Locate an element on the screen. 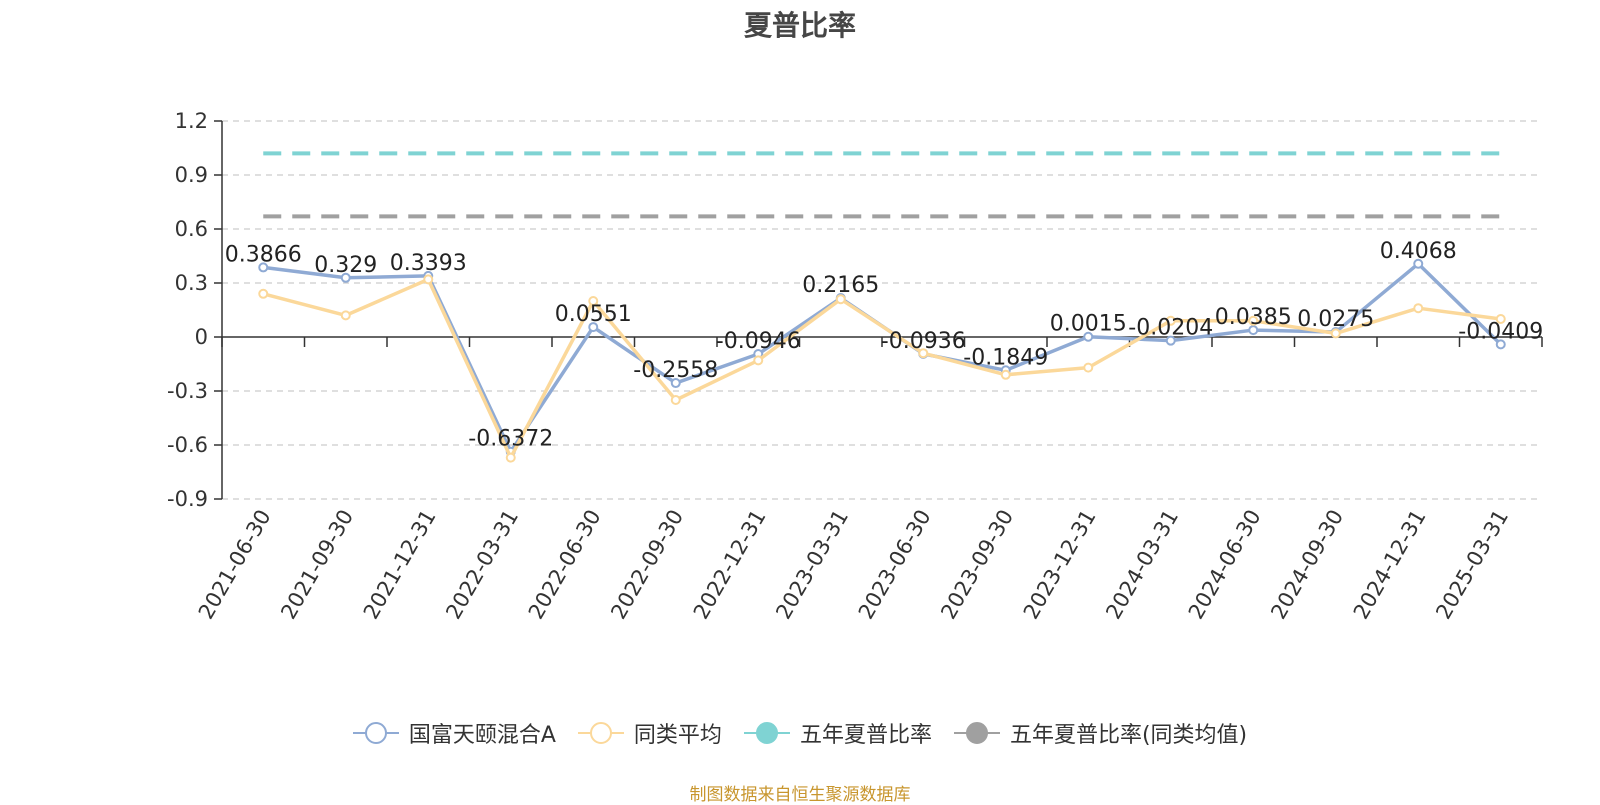  data-label: 0.4068 is located at coordinates (1418, 251).